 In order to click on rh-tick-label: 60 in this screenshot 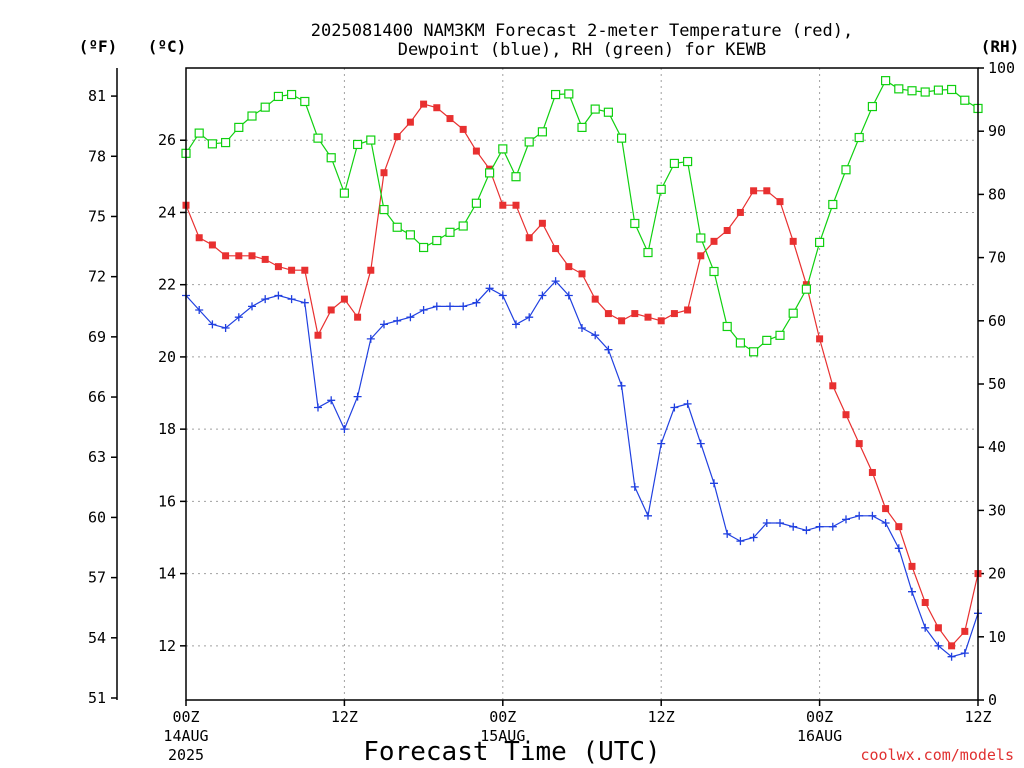, I will do `click(997, 321)`.